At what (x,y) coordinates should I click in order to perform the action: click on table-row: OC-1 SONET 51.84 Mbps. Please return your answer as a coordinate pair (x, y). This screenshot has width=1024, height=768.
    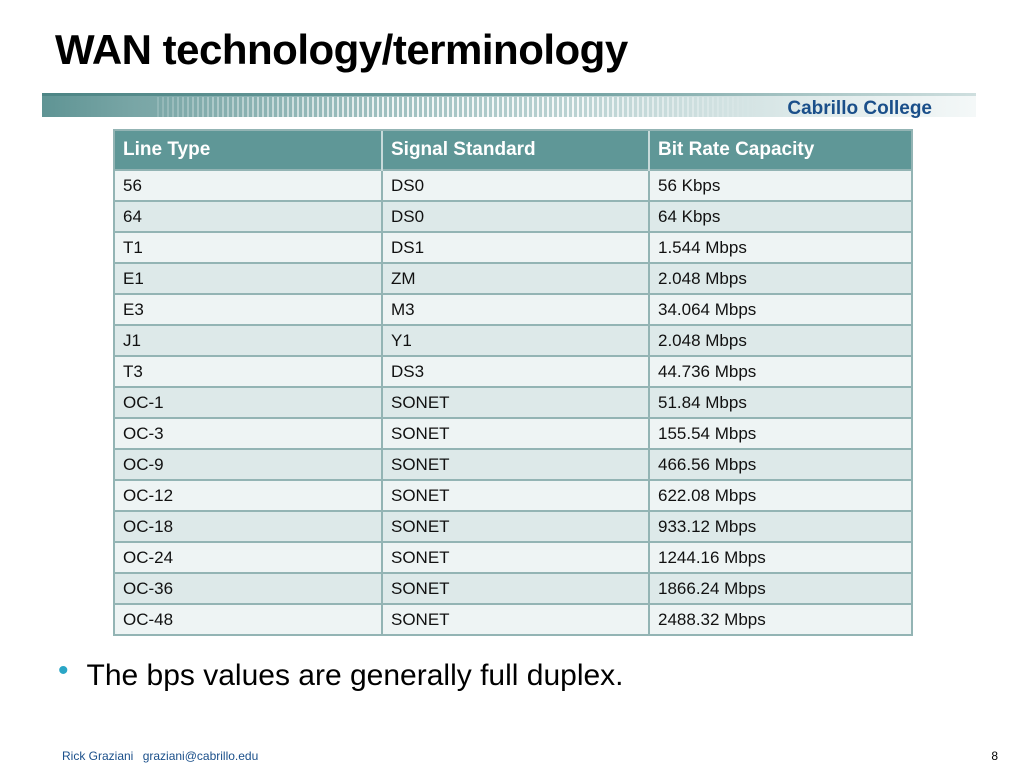
    Looking at the image, I should click on (513, 402).